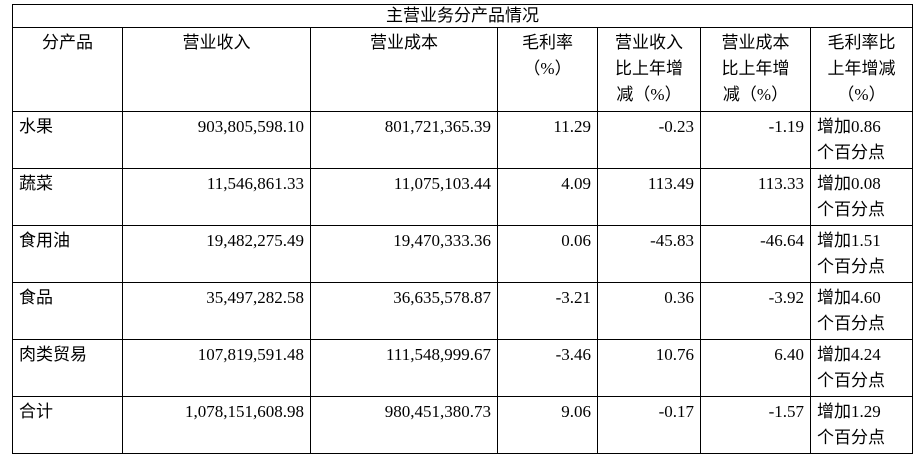 The height and width of the screenshot is (454, 922). Describe the element at coordinates (216, 140) in the screenshot. I see `cell: 903,805,598.10` at that location.